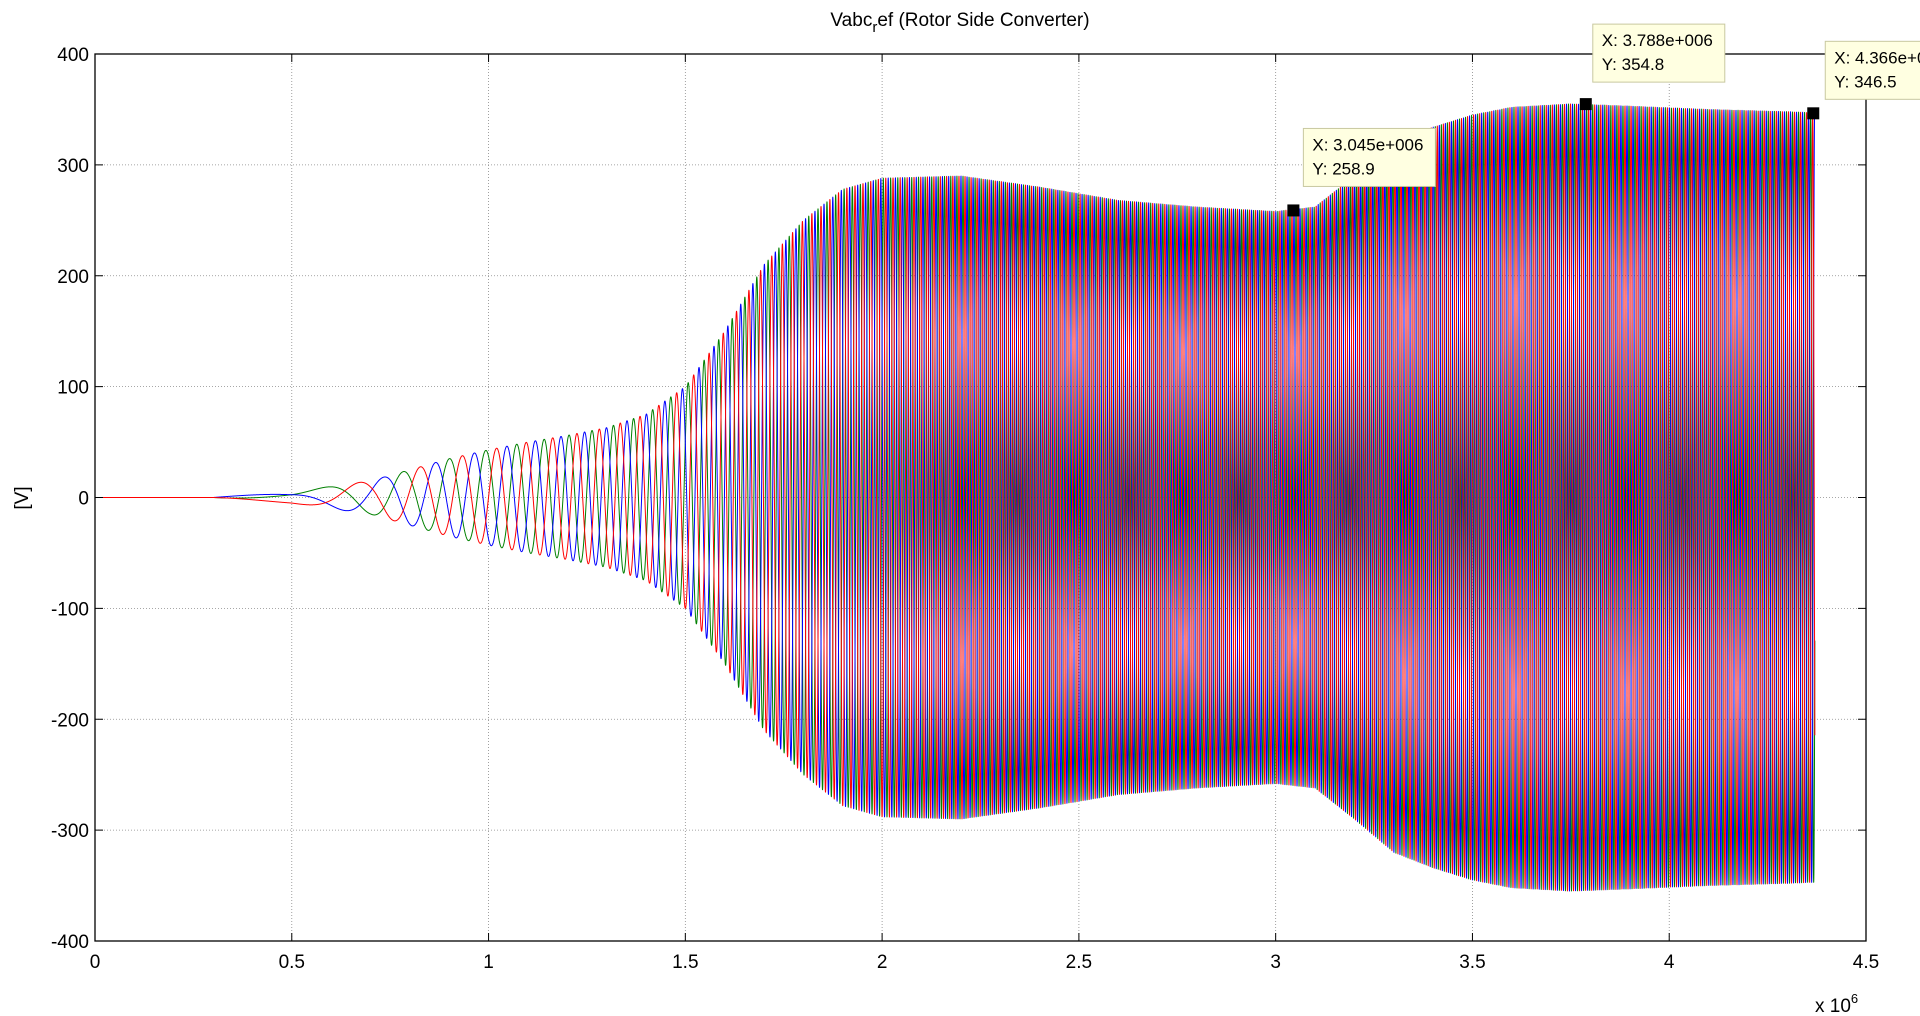  What do you see at coordinates (1079, 962) in the screenshot?
I see `x-tick-label: 2.5` at bounding box center [1079, 962].